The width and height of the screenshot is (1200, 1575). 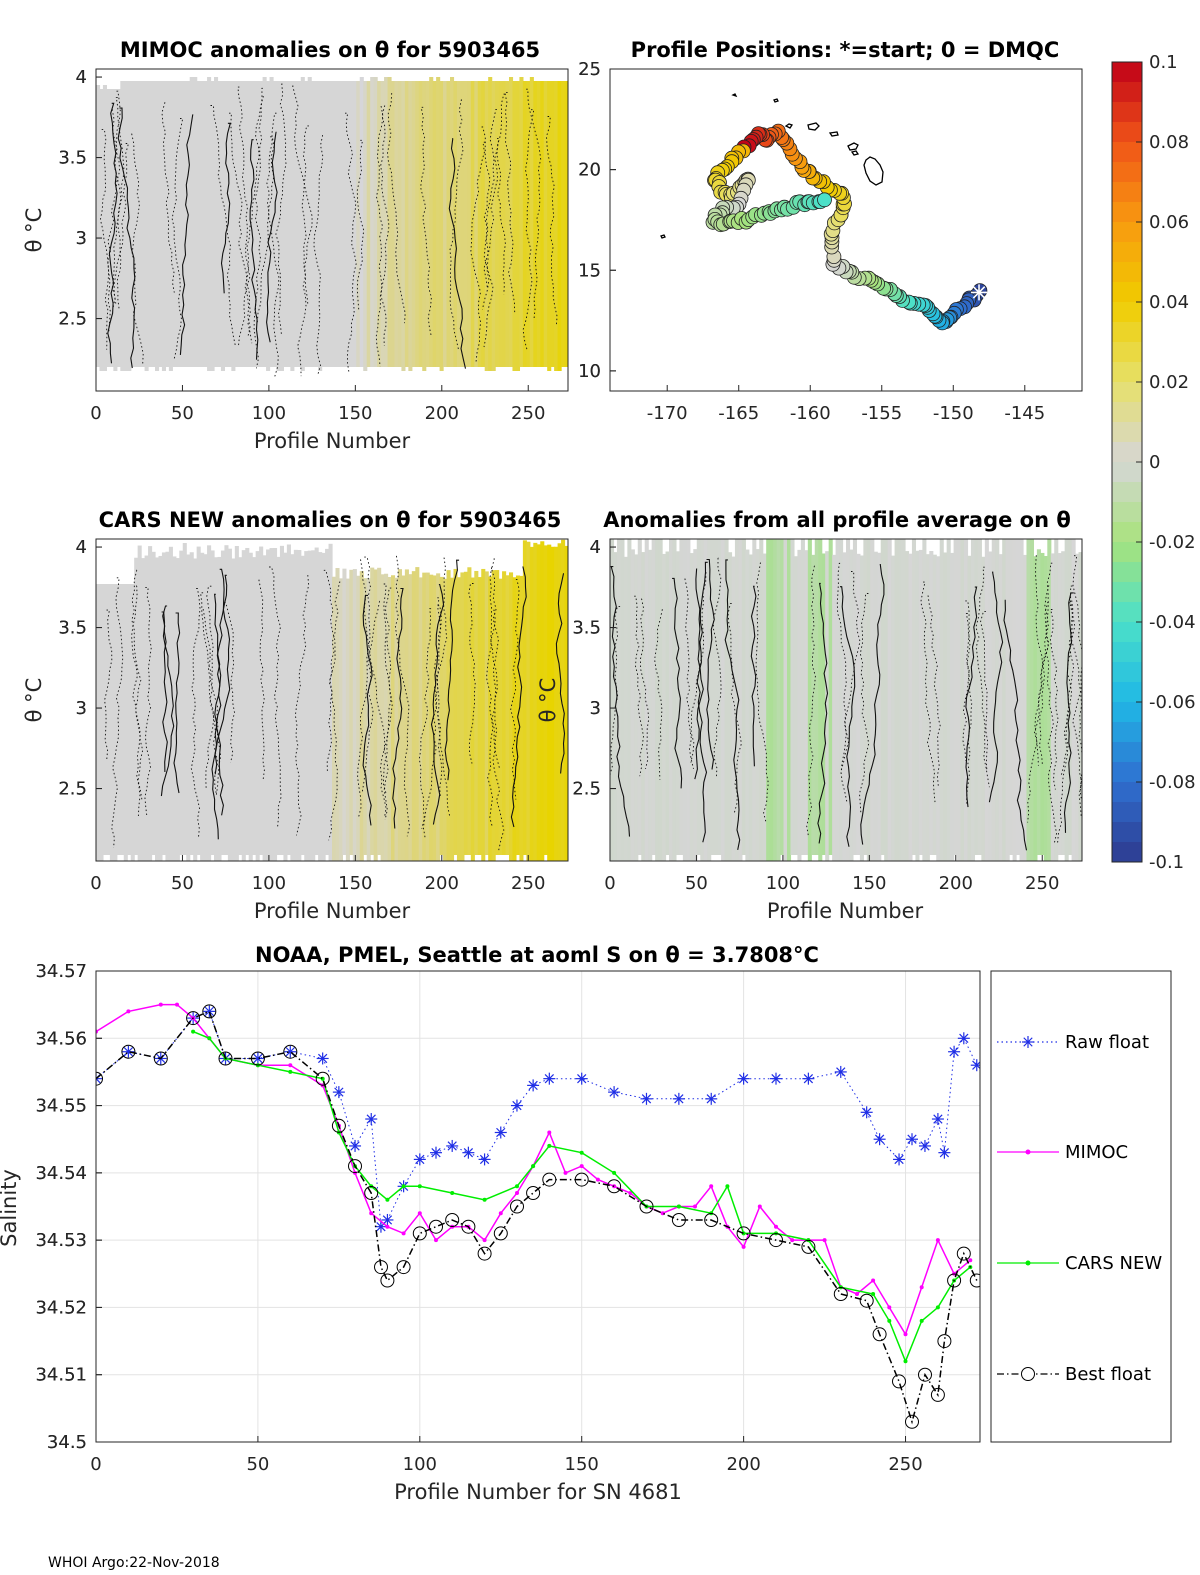 I want to click on x-tick-label: 0, so click(x=95, y=1464).